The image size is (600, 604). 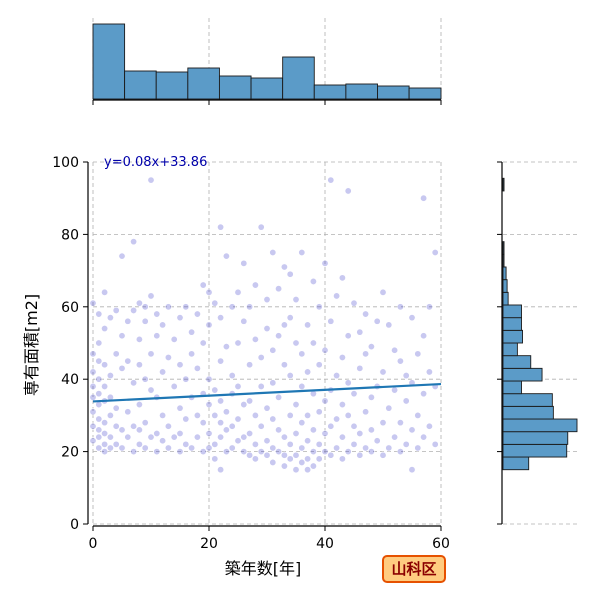 What do you see at coordinates (65, 163) in the screenshot?
I see `y-tick-label: 100` at bounding box center [65, 163].